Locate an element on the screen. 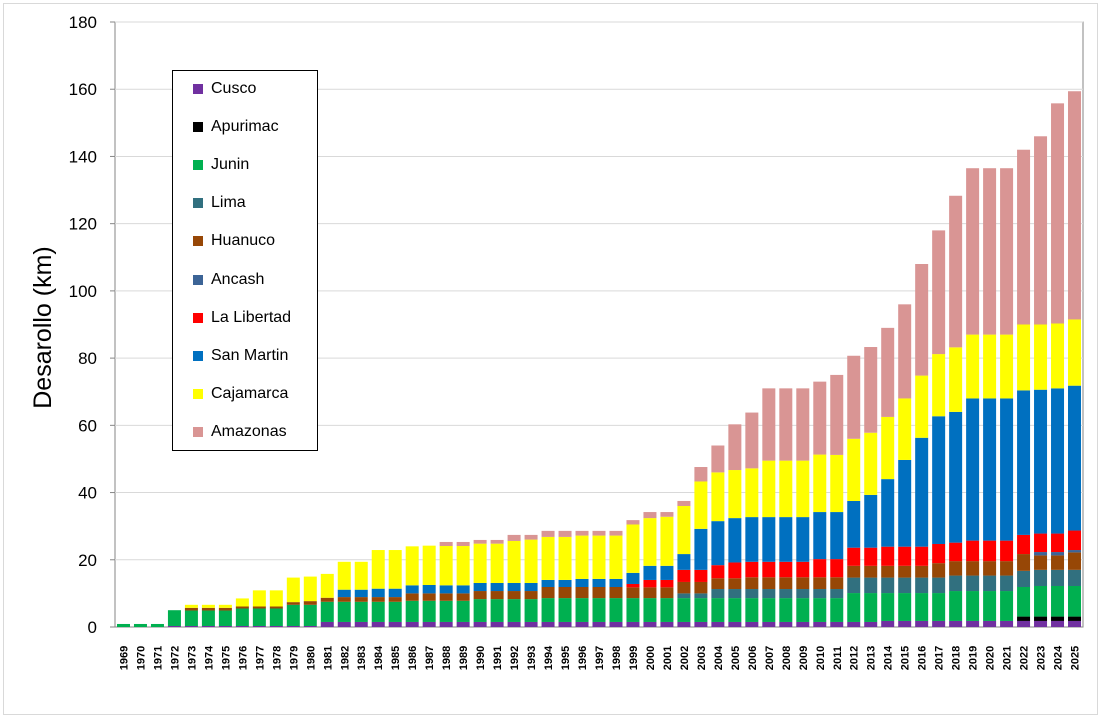  x-tick-label: 2014 is located at coordinates (889, 657).